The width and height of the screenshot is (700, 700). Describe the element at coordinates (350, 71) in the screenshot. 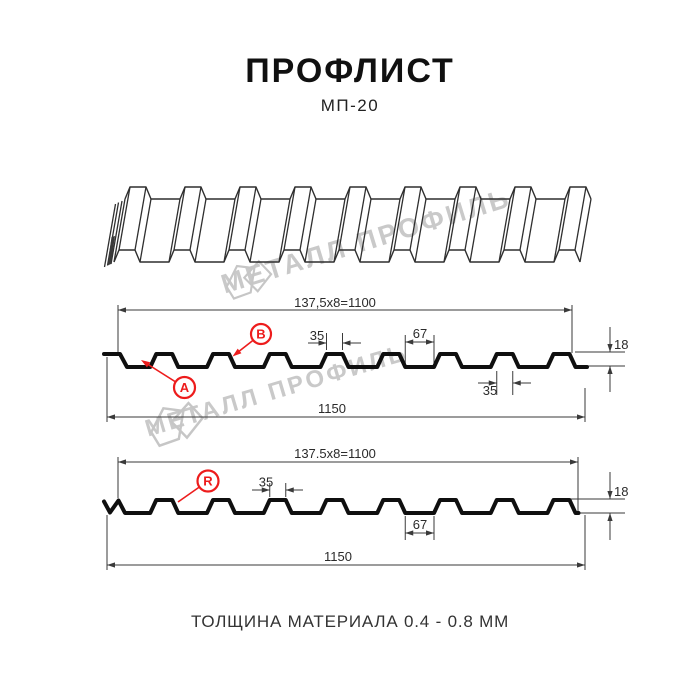

I see `page-title: ПРОФЛИСТ` at that location.